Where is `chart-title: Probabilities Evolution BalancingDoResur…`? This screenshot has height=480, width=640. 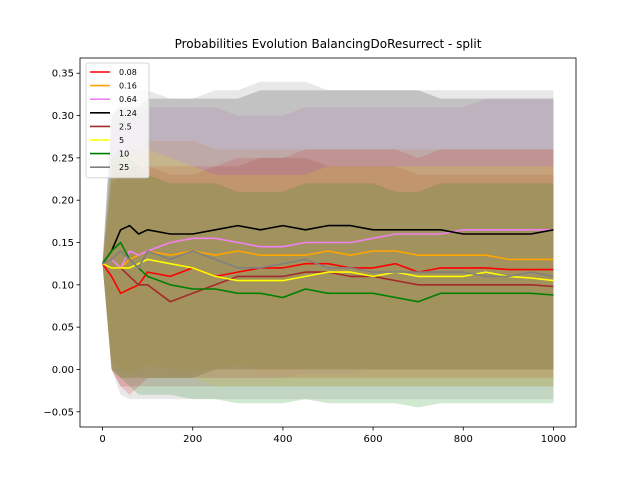
chart-title: Probabilities Evolution BalancingDoResur… is located at coordinates (328, 44).